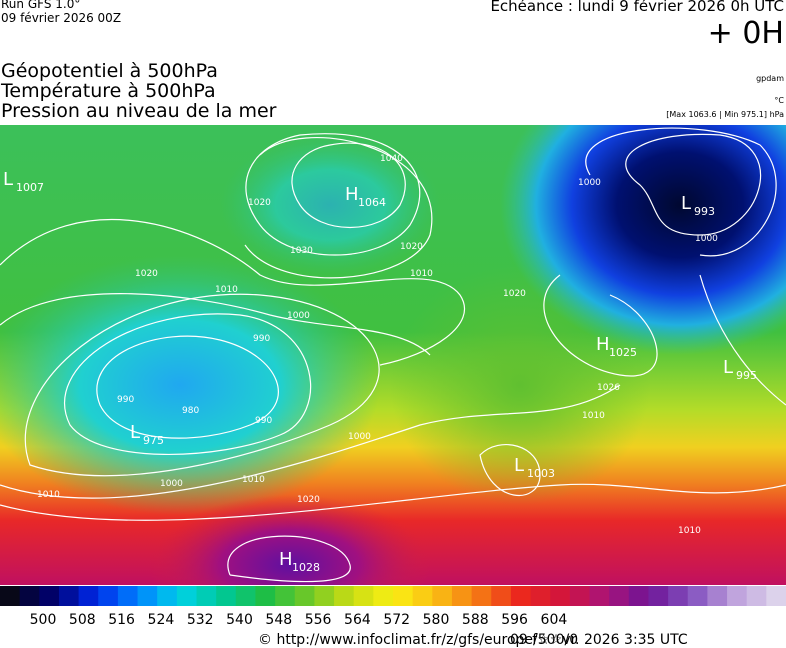  Describe the element at coordinates (599, 640) in the screenshot. I see `footer-timestamp: 09 f☆☆vr. 2026 3:35 UTC` at that location.